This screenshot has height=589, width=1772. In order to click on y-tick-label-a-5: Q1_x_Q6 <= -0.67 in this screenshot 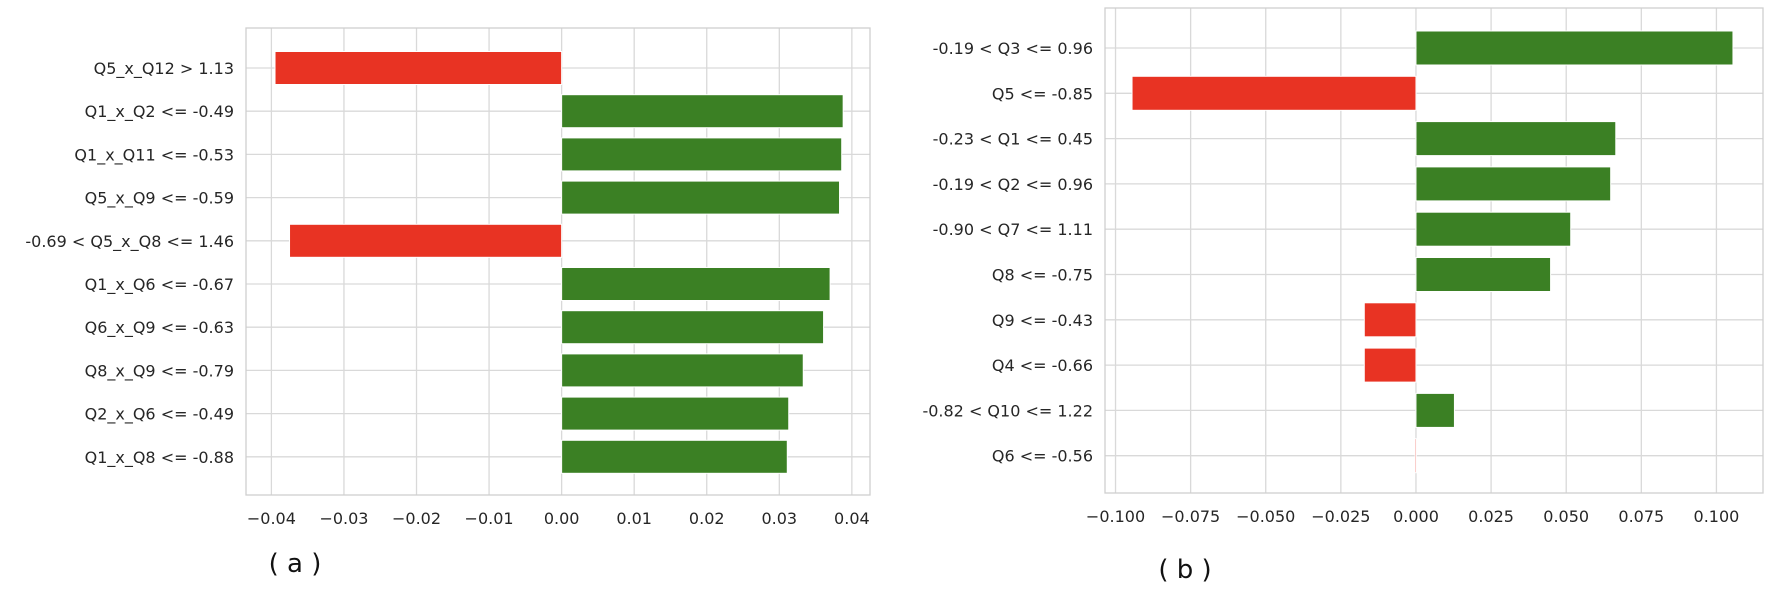, I will do `click(159, 285)`.